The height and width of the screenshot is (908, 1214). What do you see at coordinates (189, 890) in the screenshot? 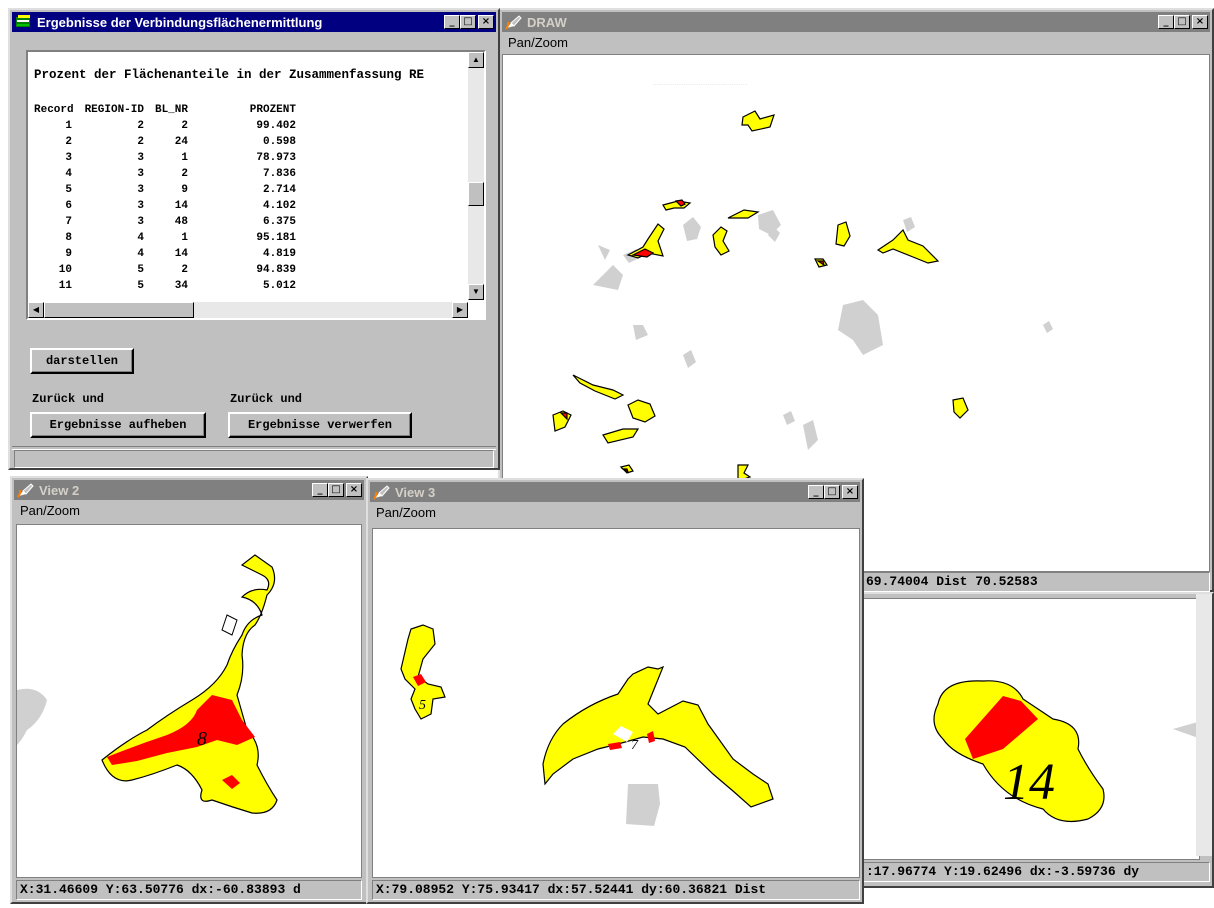
I see `view2-status: X:31.46609 Y:63.50776 dx:-60.83893 d` at bounding box center [189, 890].